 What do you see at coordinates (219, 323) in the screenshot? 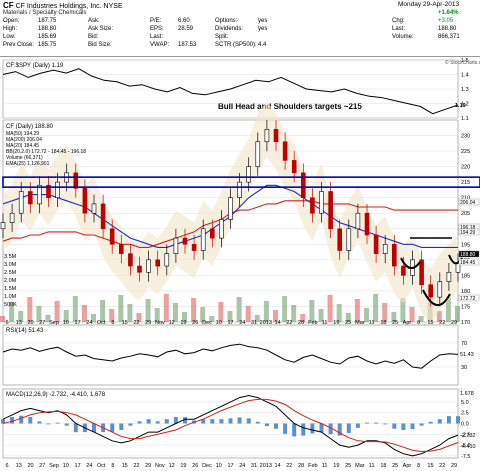
I see `x-tick-label-top: 10` at bounding box center [219, 323].